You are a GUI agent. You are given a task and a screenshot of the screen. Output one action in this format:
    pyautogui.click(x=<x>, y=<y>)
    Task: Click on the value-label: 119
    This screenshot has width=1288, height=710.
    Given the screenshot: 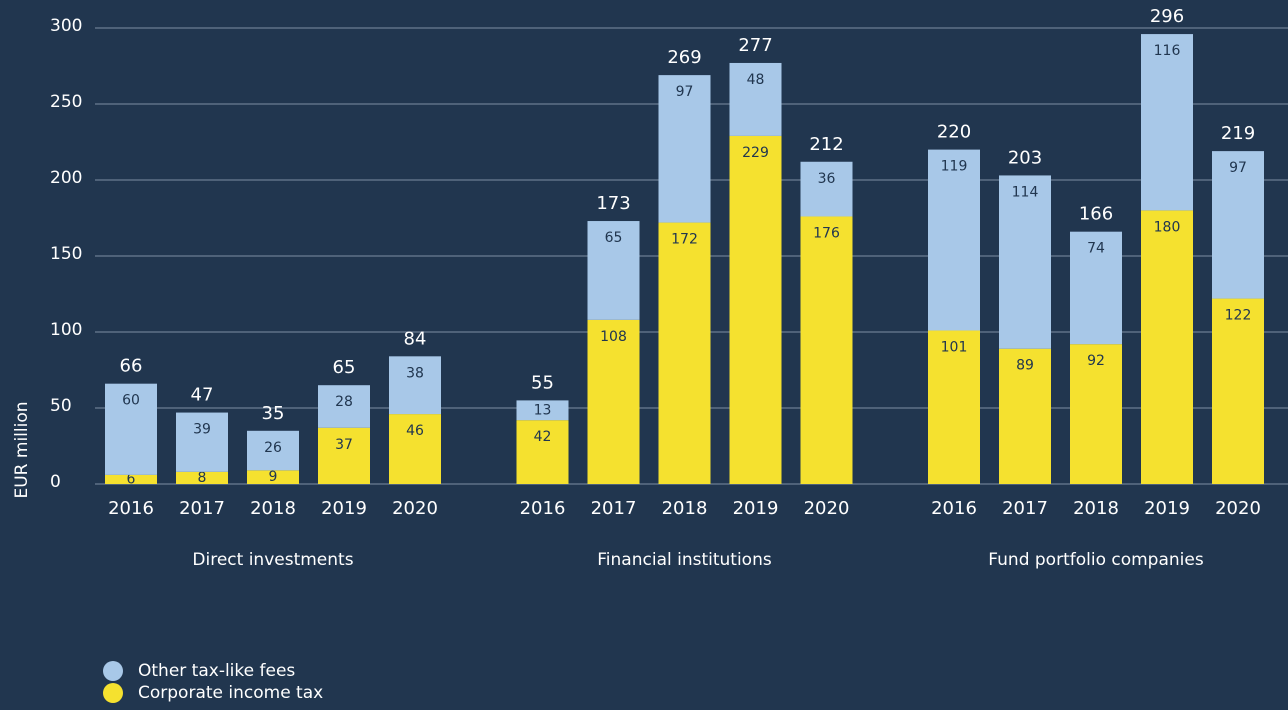 What is the action you would take?
    pyautogui.click(x=954, y=167)
    